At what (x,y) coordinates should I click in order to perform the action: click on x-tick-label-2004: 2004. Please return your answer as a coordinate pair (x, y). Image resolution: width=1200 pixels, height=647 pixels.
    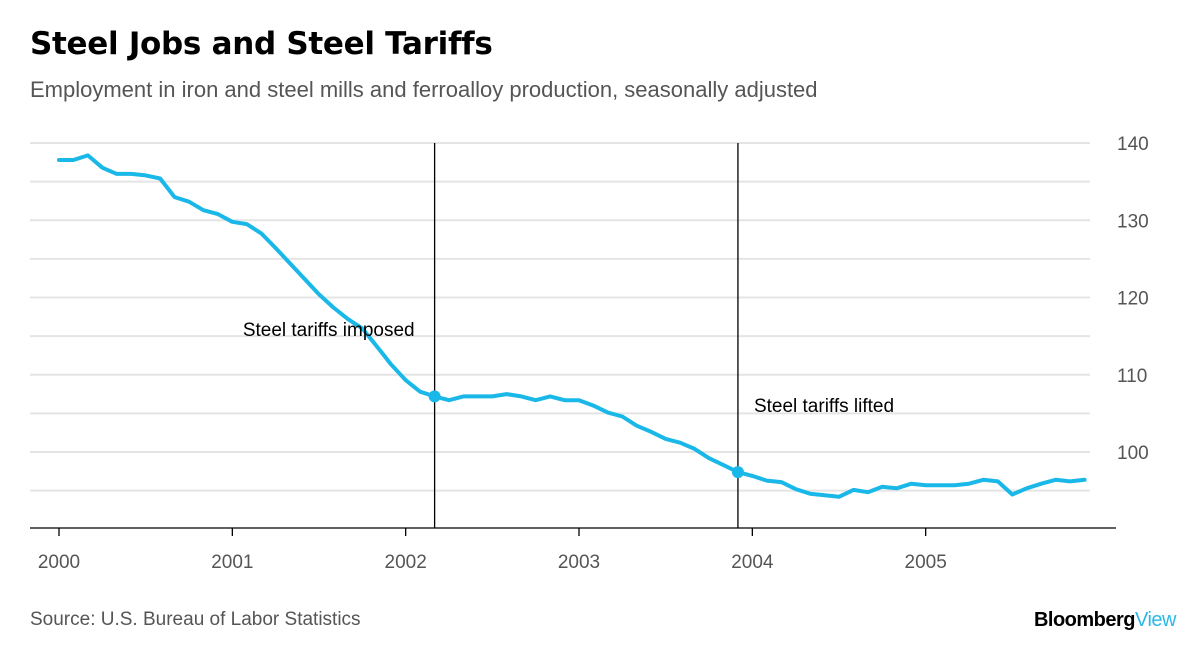
    Looking at the image, I should click on (752, 562).